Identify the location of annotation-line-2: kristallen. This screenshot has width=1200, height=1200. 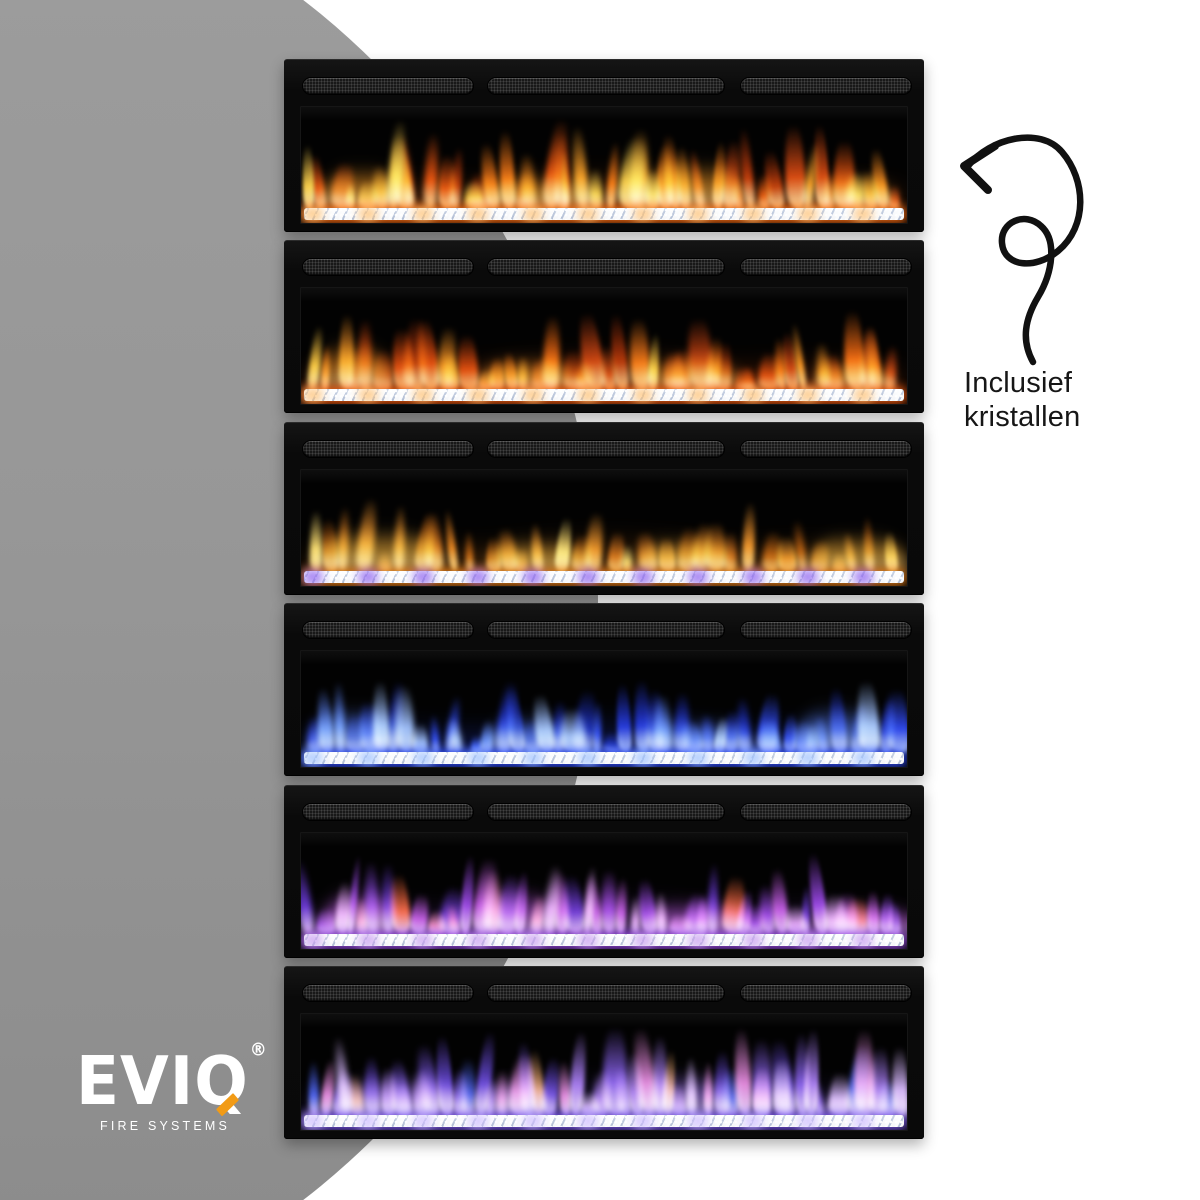
(1022, 417).